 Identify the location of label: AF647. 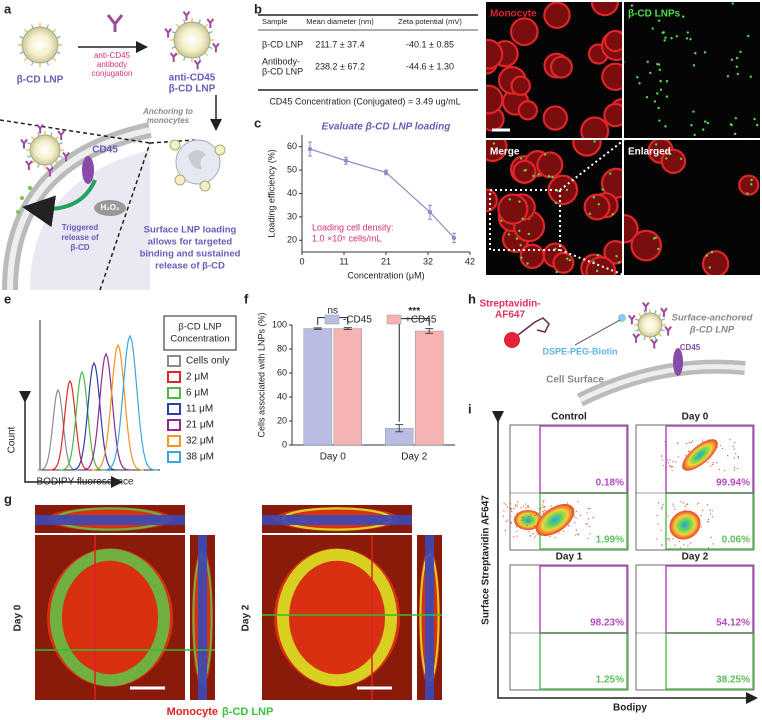
(510, 315).